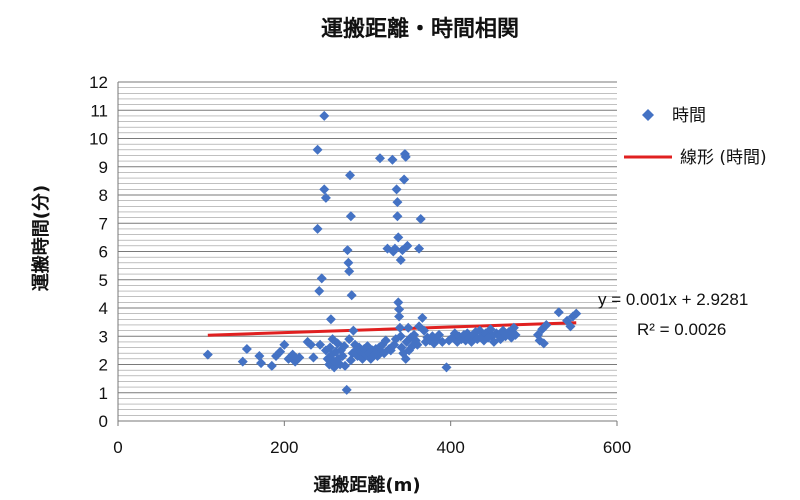  I want to click on legend-marker-diamond, so click(648, 115).